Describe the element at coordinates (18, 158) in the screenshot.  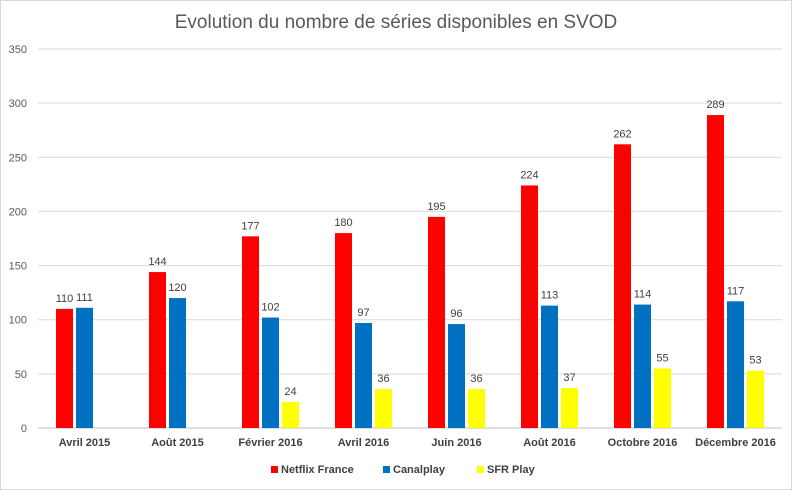
I see `y-tick-label: 250` at that location.